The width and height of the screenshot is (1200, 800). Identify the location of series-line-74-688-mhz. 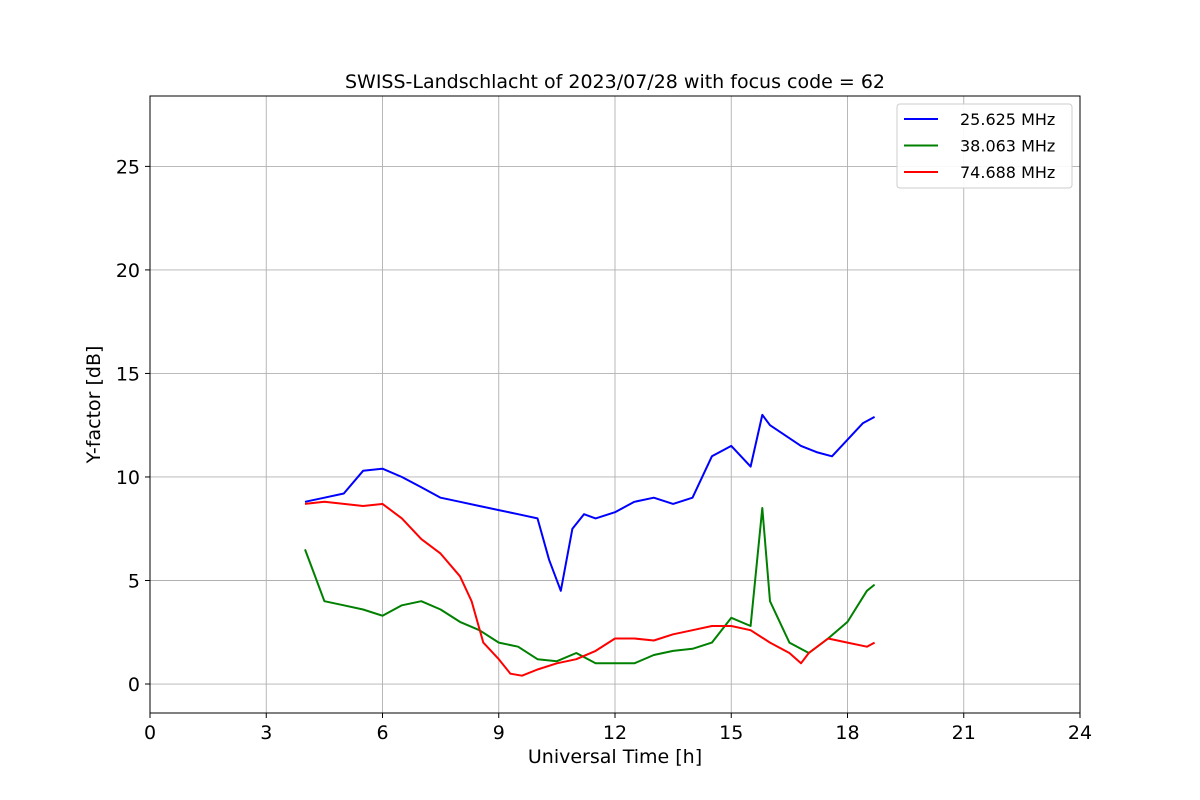
(590, 588).